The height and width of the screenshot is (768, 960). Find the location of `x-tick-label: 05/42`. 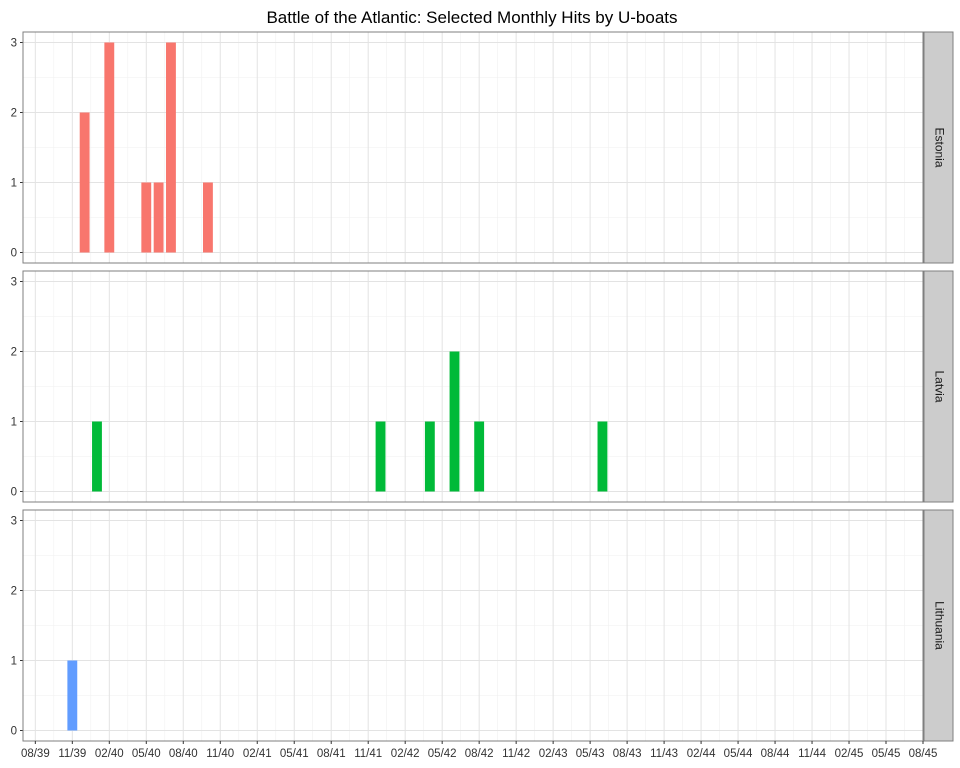

x-tick-label: 05/42 is located at coordinates (442, 754).